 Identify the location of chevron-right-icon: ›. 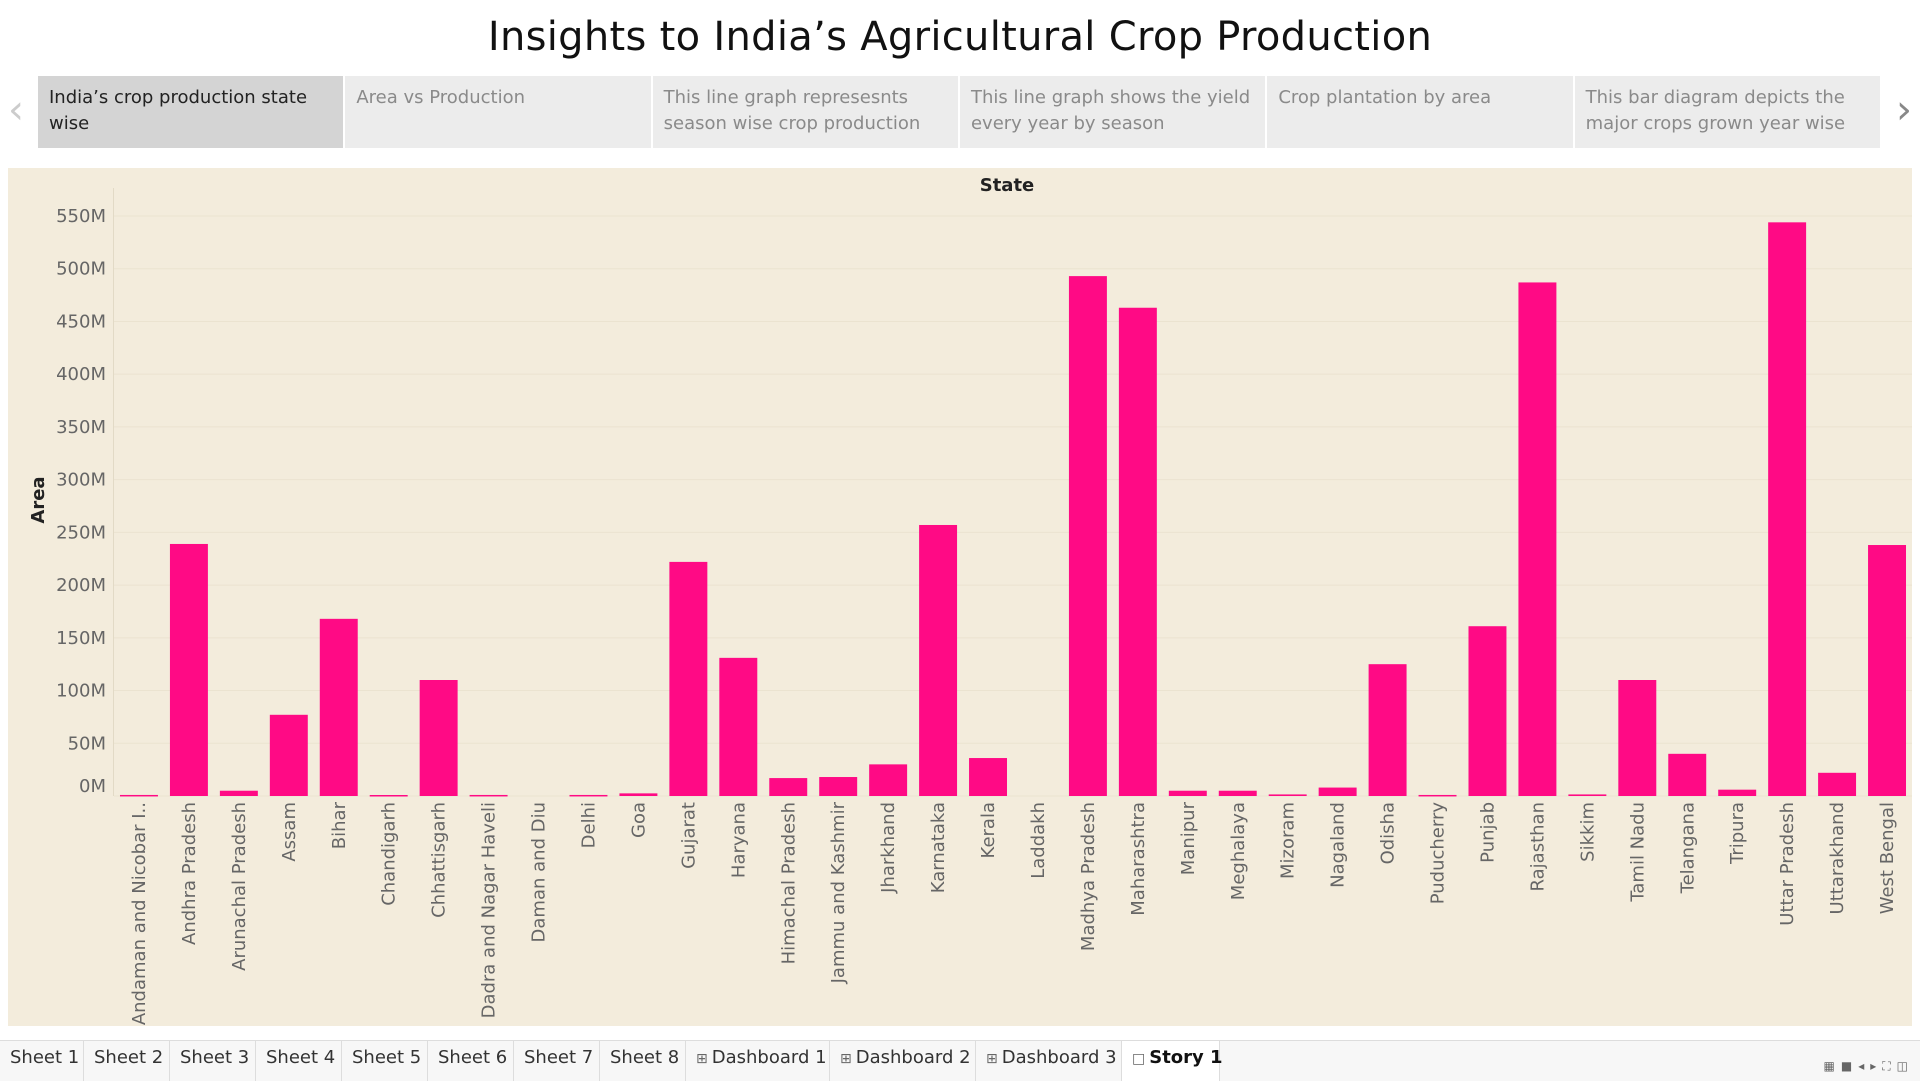
(1904, 110).